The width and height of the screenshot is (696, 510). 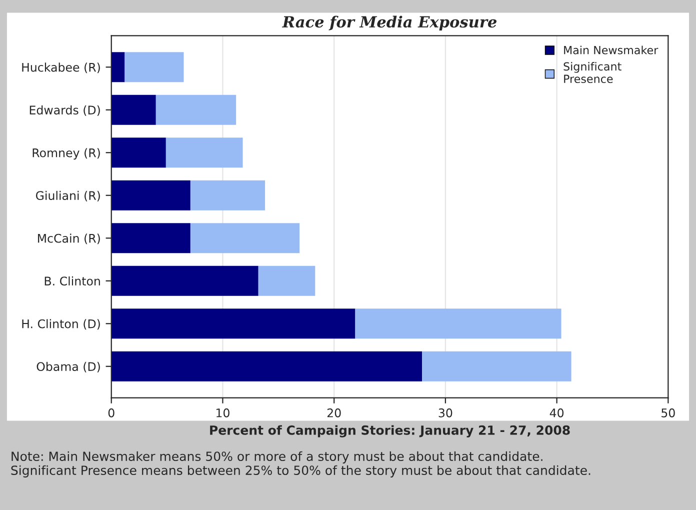 I want to click on y-tick-label: Obama (D), so click(x=68, y=367).